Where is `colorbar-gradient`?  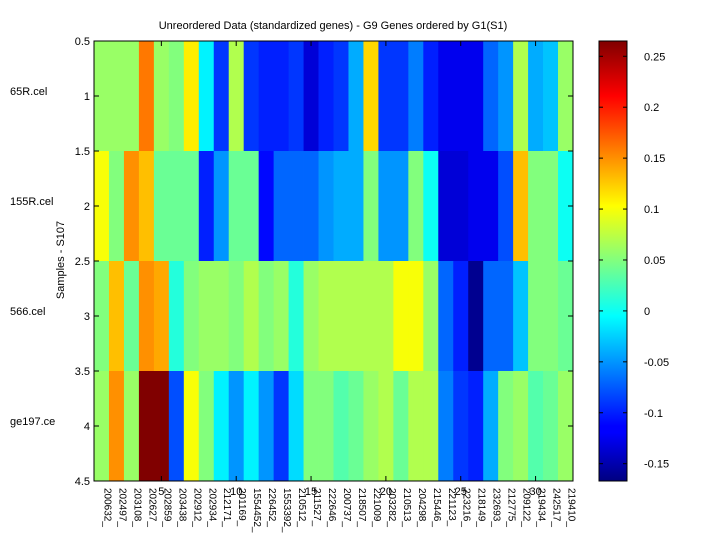 colorbar-gradient is located at coordinates (613, 261).